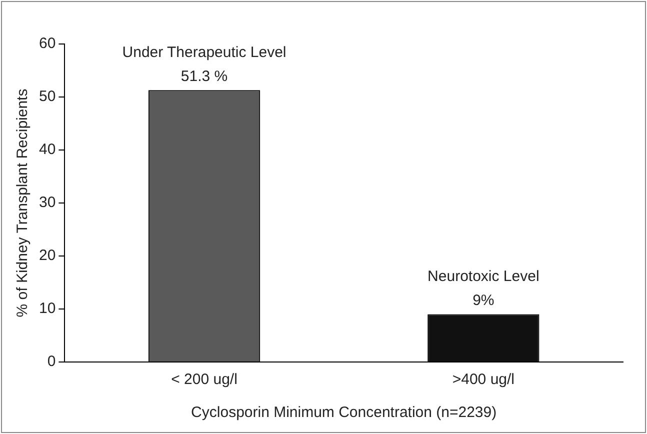  What do you see at coordinates (47, 255) in the screenshot?
I see `y-tick-label: 20` at bounding box center [47, 255].